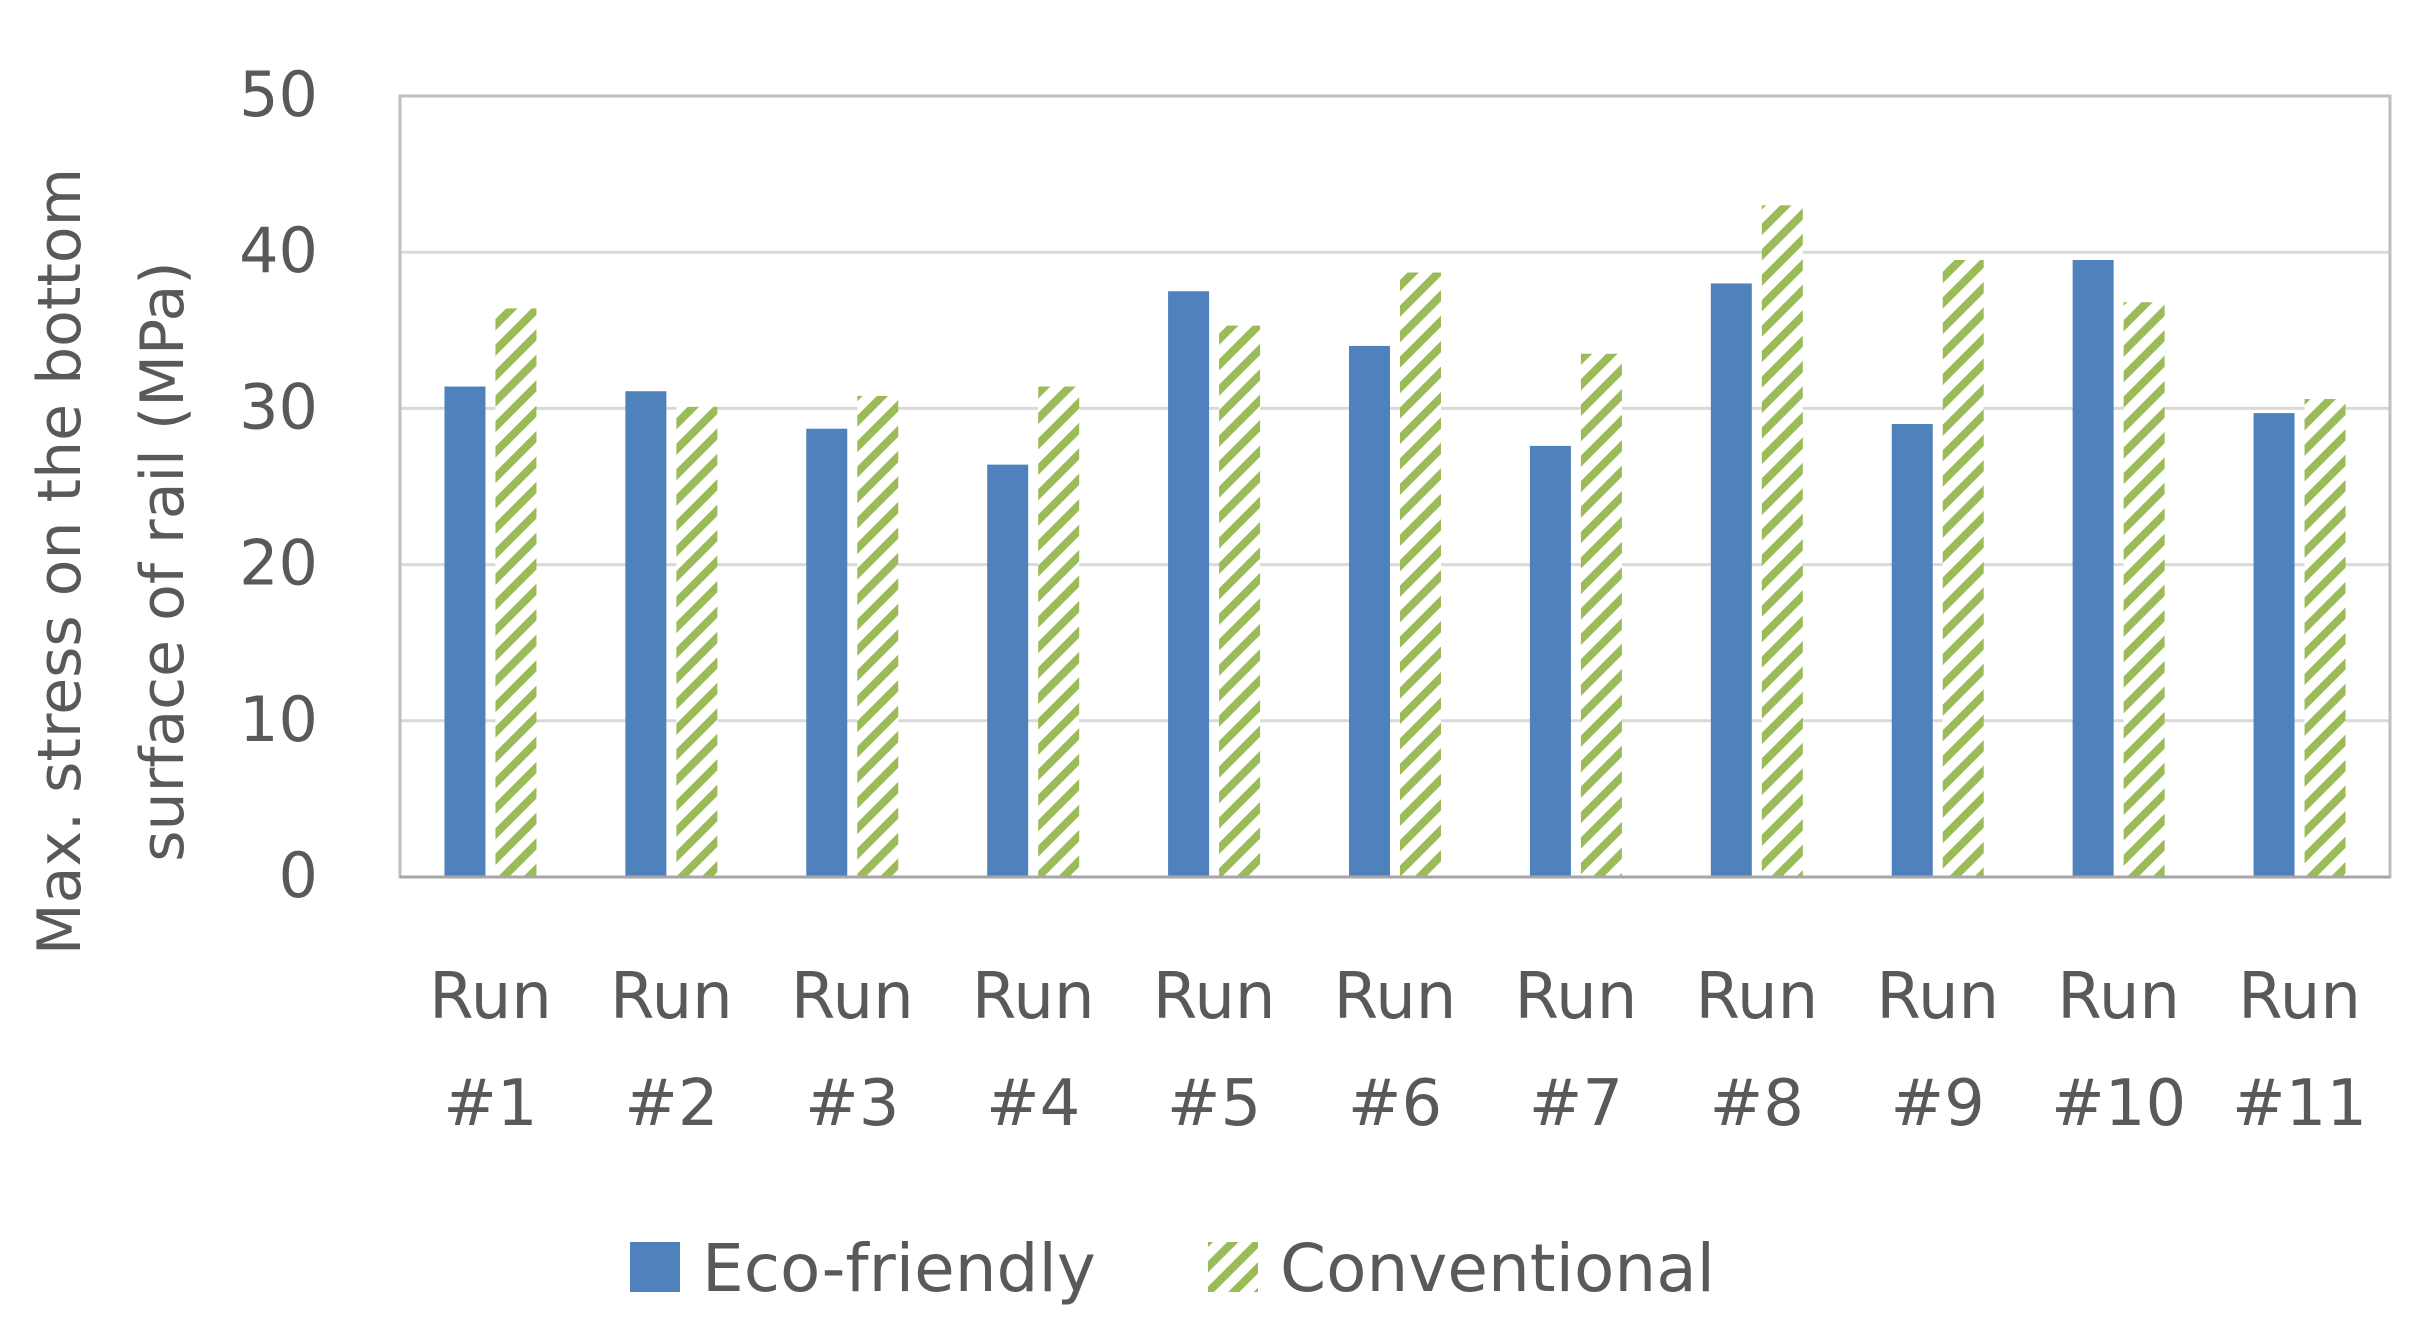 Image resolution: width=2414 pixels, height=1328 pixels. I want to click on y-tick-label: 50, so click(278, 94).